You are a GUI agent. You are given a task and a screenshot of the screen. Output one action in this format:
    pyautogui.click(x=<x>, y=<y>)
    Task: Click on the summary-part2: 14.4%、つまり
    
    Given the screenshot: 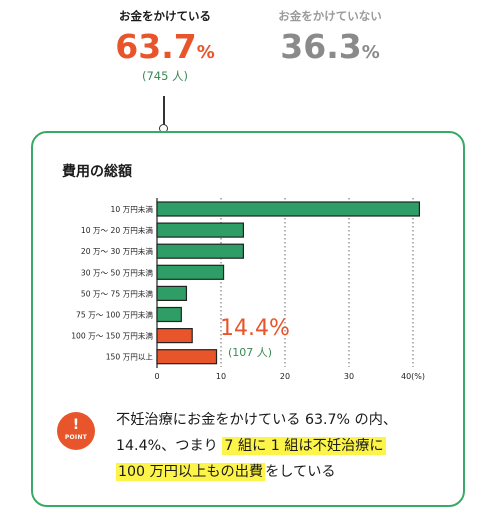 What is the action you would take?
    pyautogui.click(x=169, y=446)
    